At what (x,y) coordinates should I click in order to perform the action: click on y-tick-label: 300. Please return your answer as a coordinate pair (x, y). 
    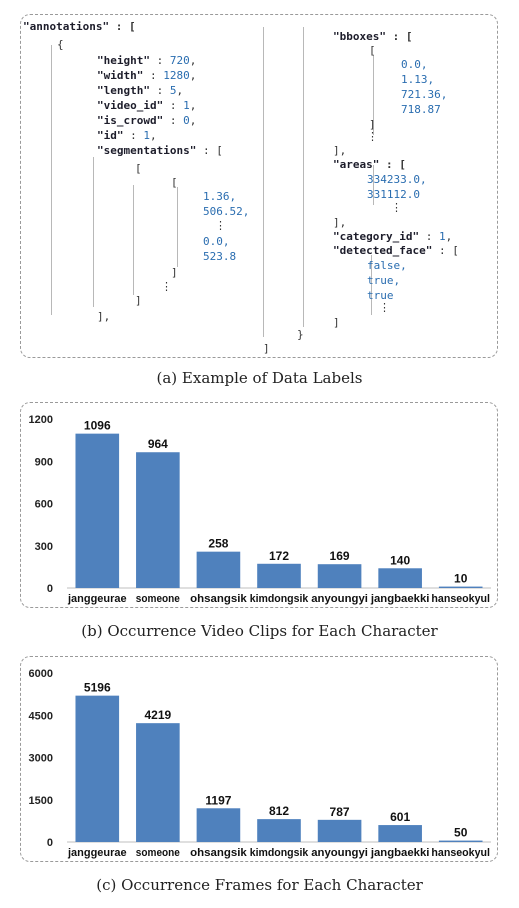
    Looking at the image, I should click on (44, 547).